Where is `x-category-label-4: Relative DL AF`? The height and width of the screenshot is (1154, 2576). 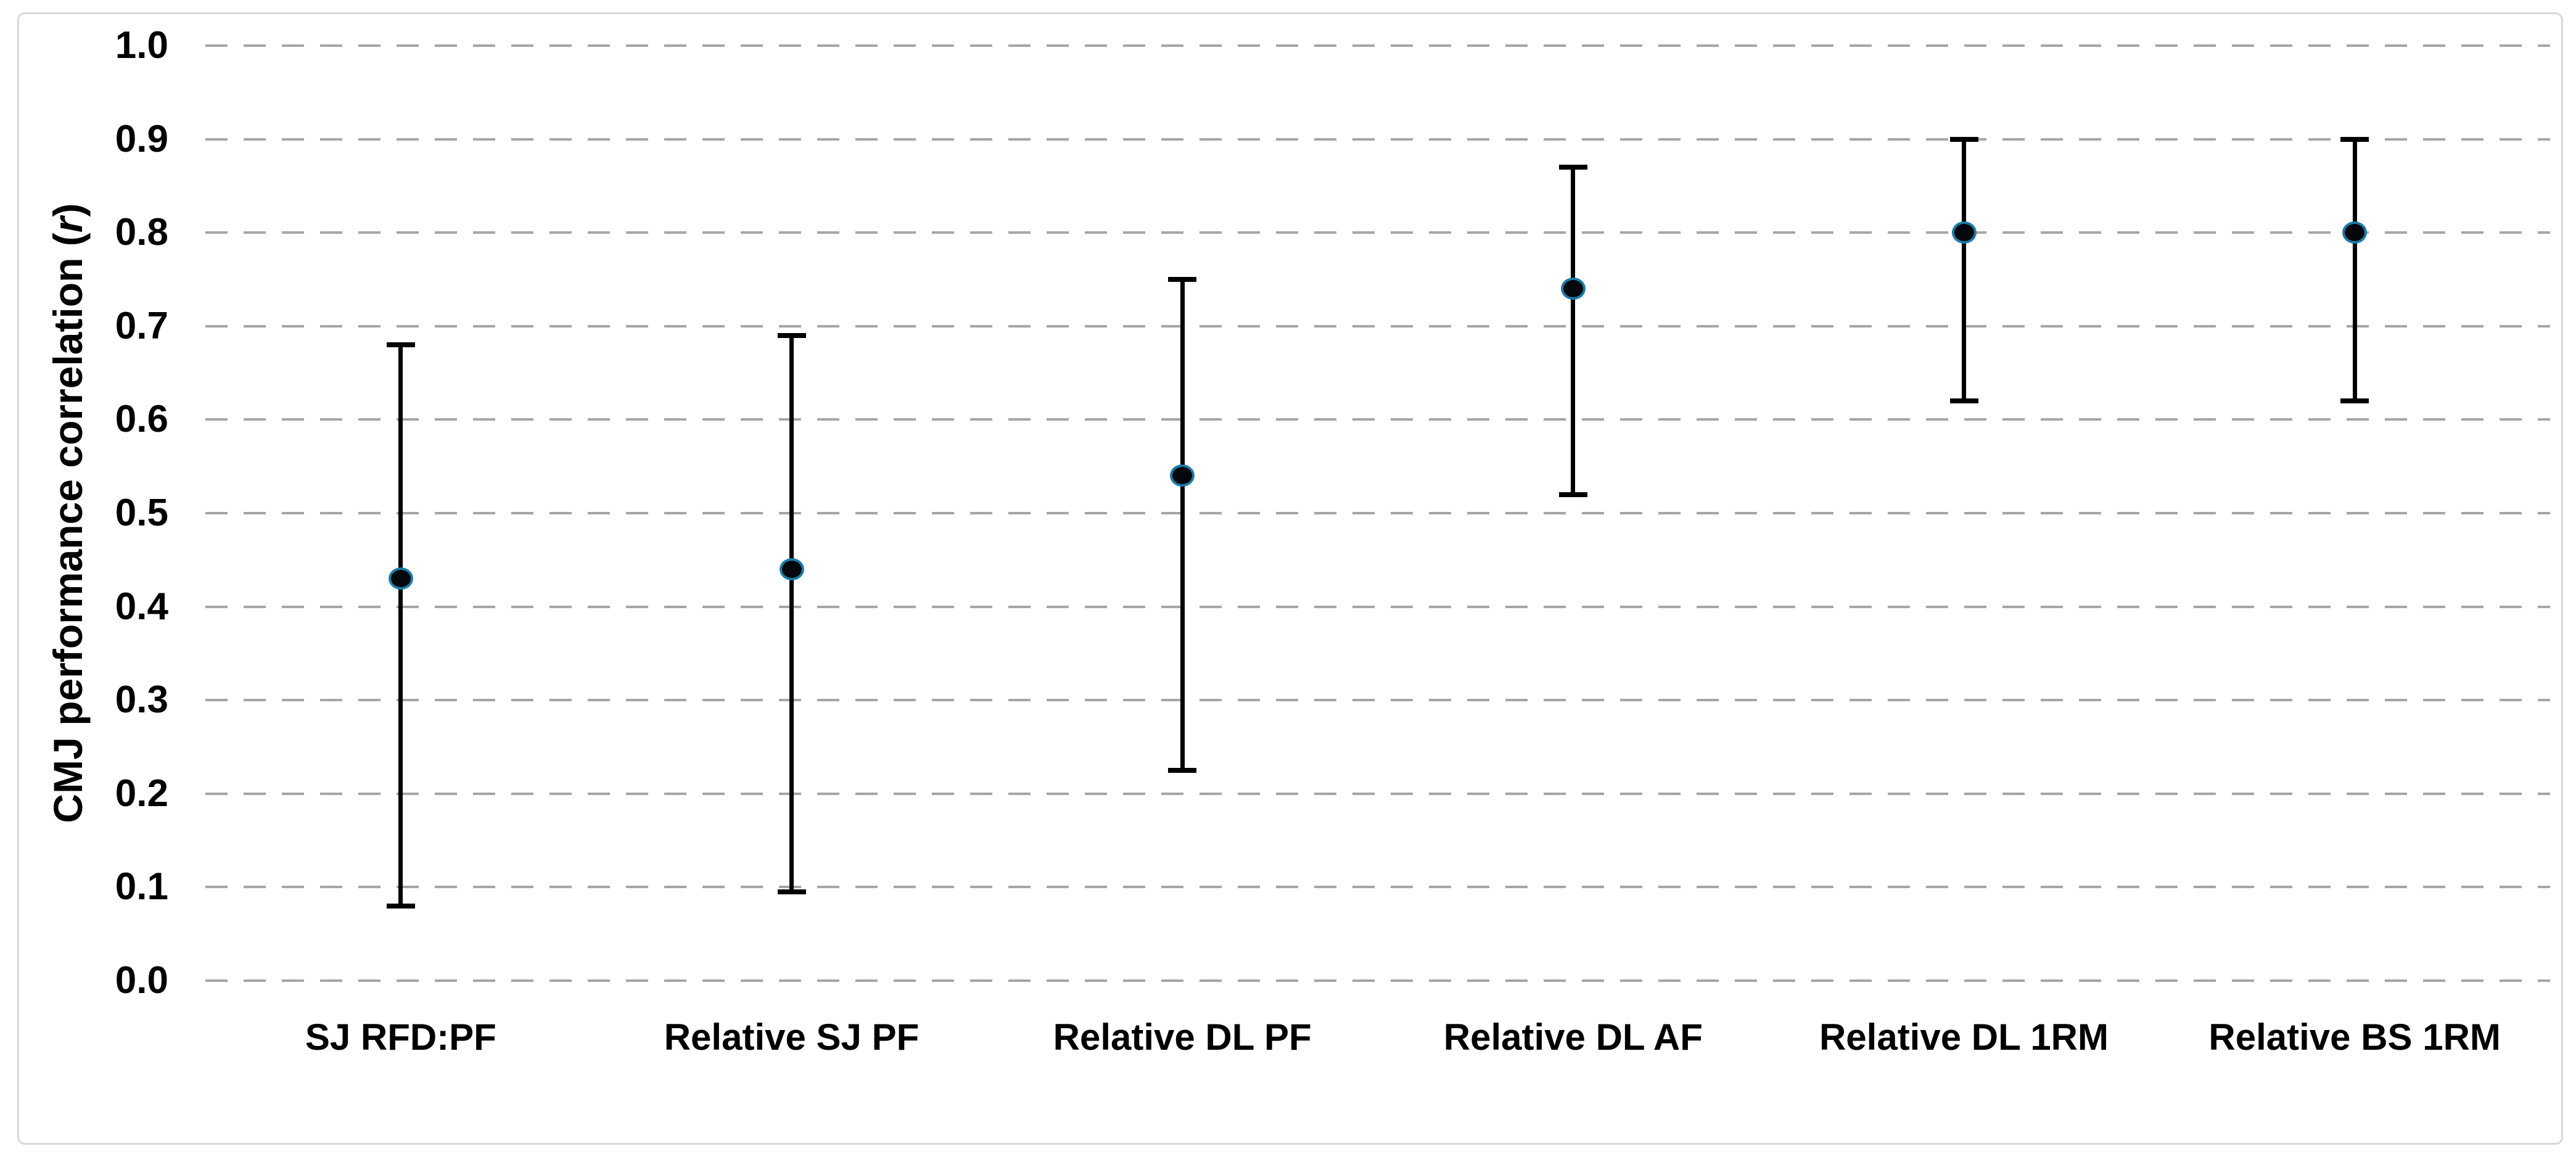 x-category-label-4: Relative DL AF is located at coordinates (1573, 1037).